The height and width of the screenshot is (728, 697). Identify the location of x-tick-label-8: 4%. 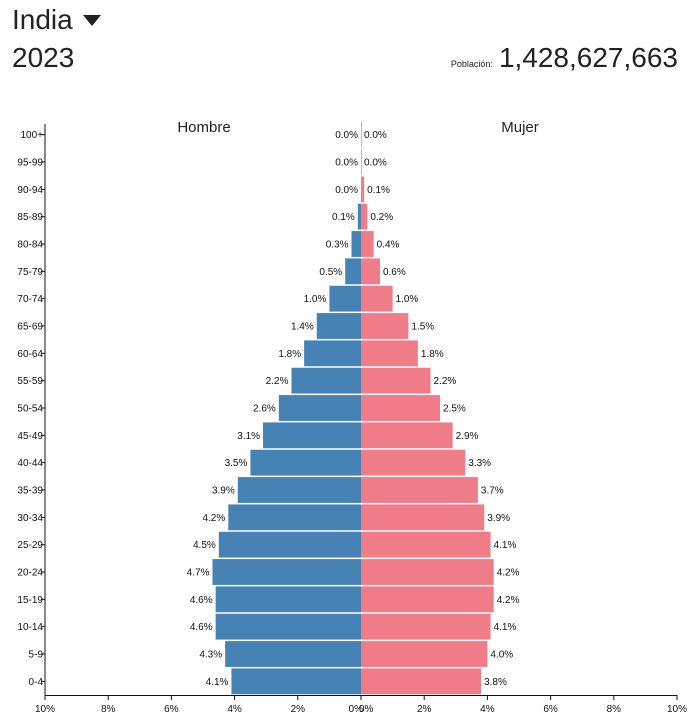
(487, 709).